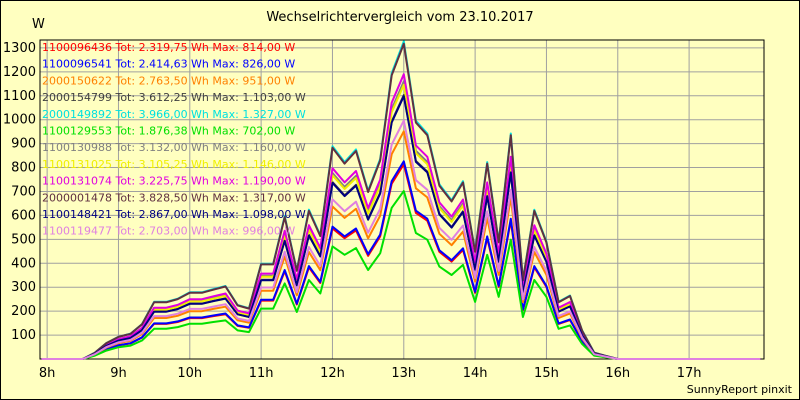 The width and height of the screenshot is (800, 400). What do you see at coordinates (400, 17) in the screenshot?
I see `chart-title: Wechselrichtervergleich vom 23.10.2017` at bounding box center [400, 17].